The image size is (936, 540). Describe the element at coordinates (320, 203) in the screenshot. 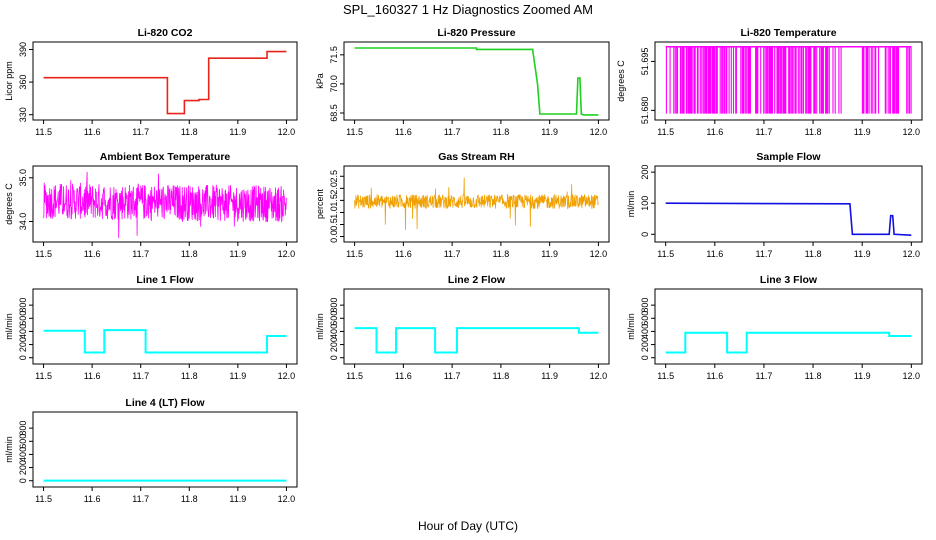

I see `y-axis-label: percent` at that location.